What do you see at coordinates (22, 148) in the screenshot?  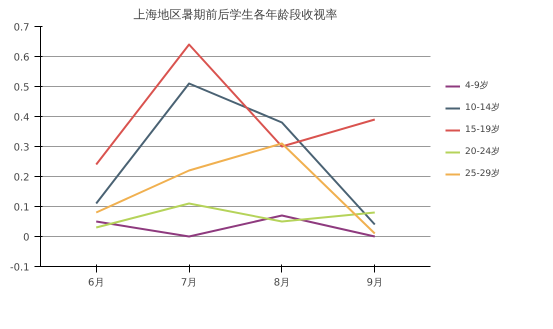 I see `y-tick-label: 0.3` at bounding box center [22, 148].